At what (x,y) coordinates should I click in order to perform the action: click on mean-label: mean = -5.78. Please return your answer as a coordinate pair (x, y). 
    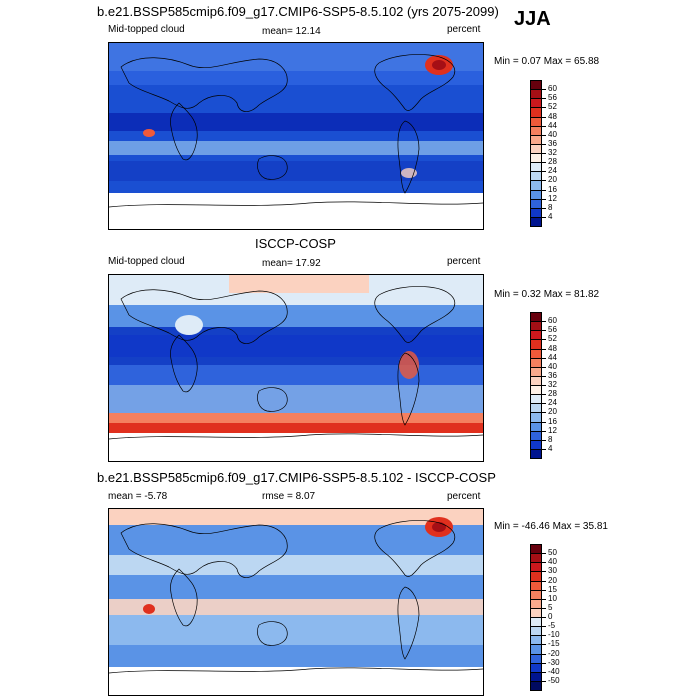
    Looking at the image, I should click on (138, 496).